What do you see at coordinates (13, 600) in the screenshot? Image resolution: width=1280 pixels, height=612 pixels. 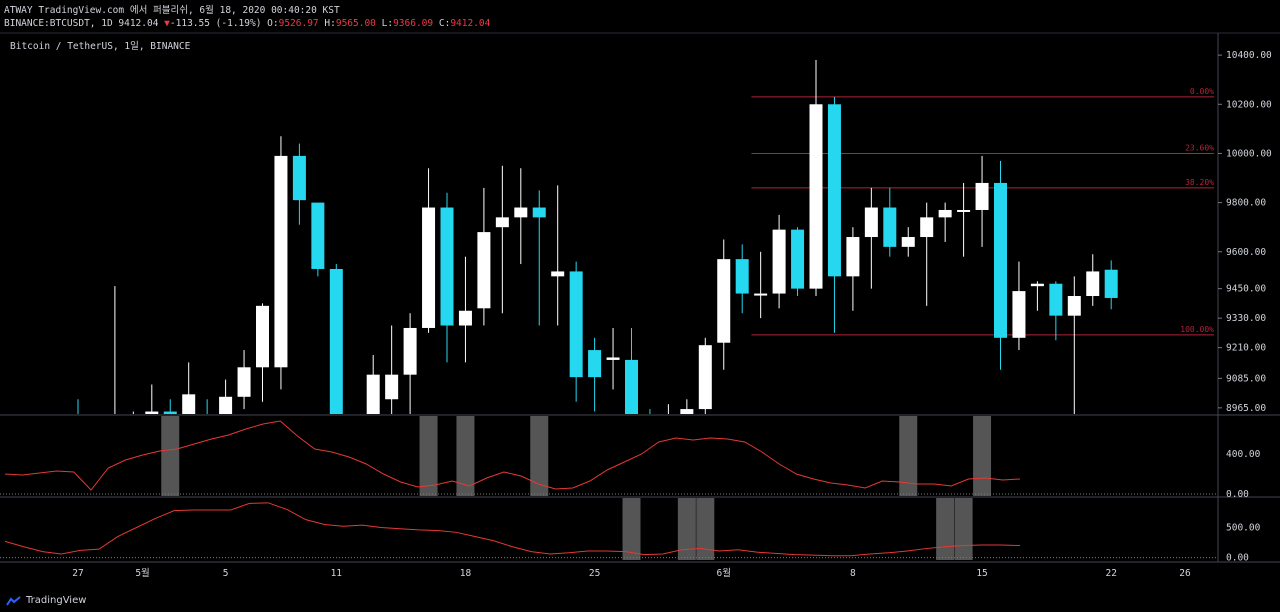 I see `tradingview-icon` at bounding box center [13, 600].